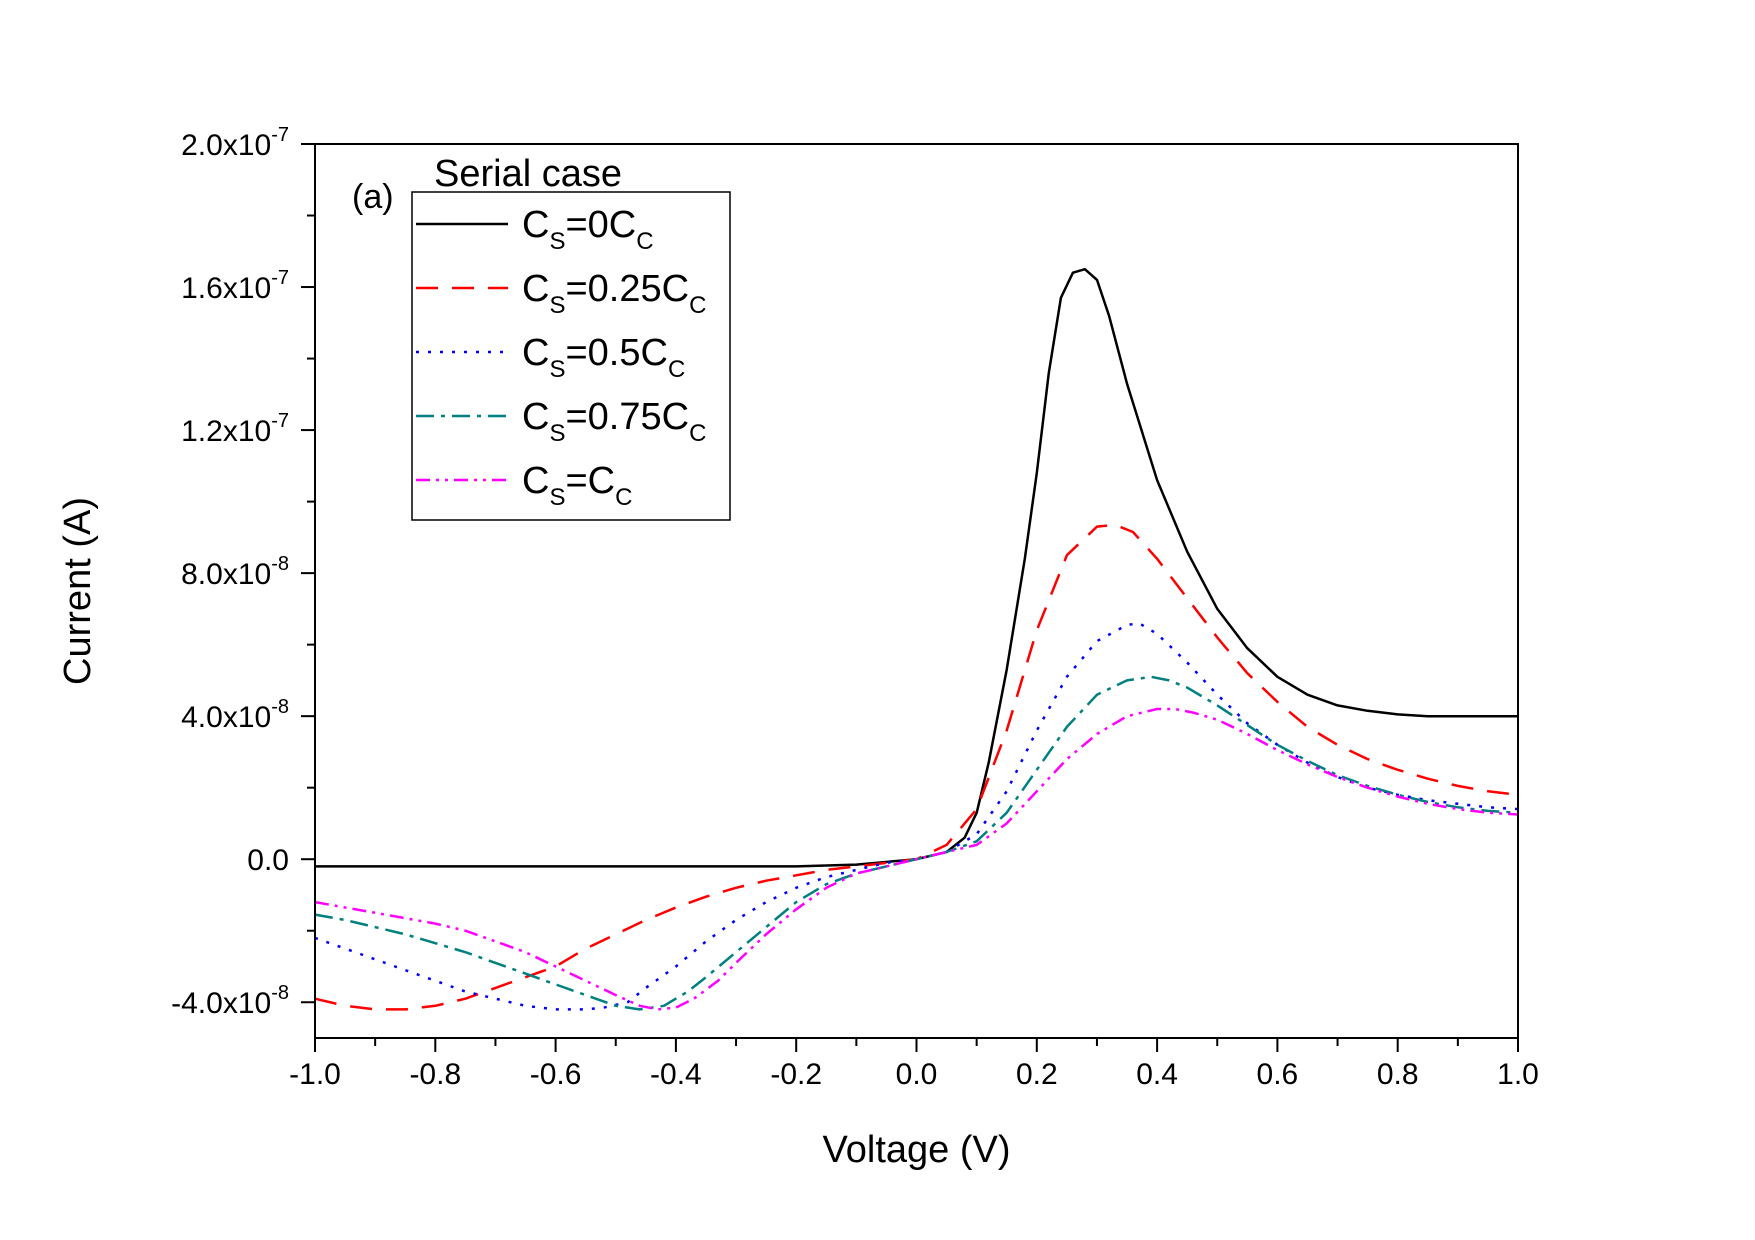  What do you see at coordinates (235, 572) in the screenshot?
I see `y-tick-label: 8.0x10⁻⁸` at bounding box center [235, 572].